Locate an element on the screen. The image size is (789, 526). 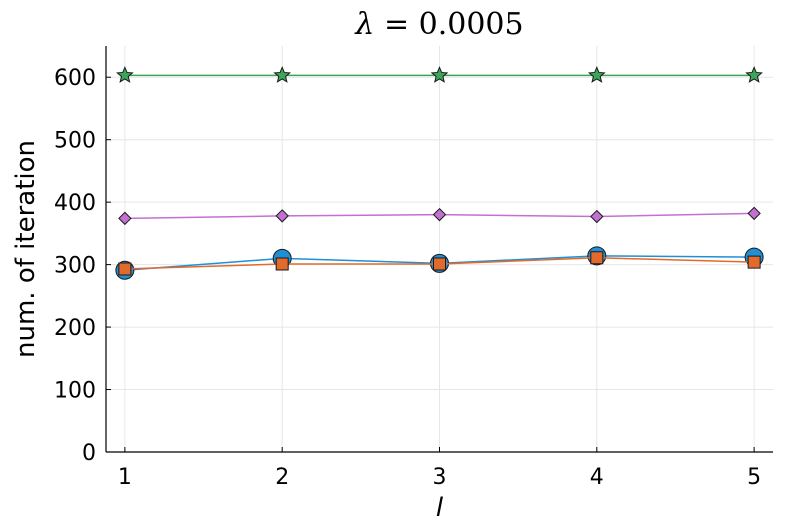
y-tick-label: 300 is located at coordinates (75, 266).